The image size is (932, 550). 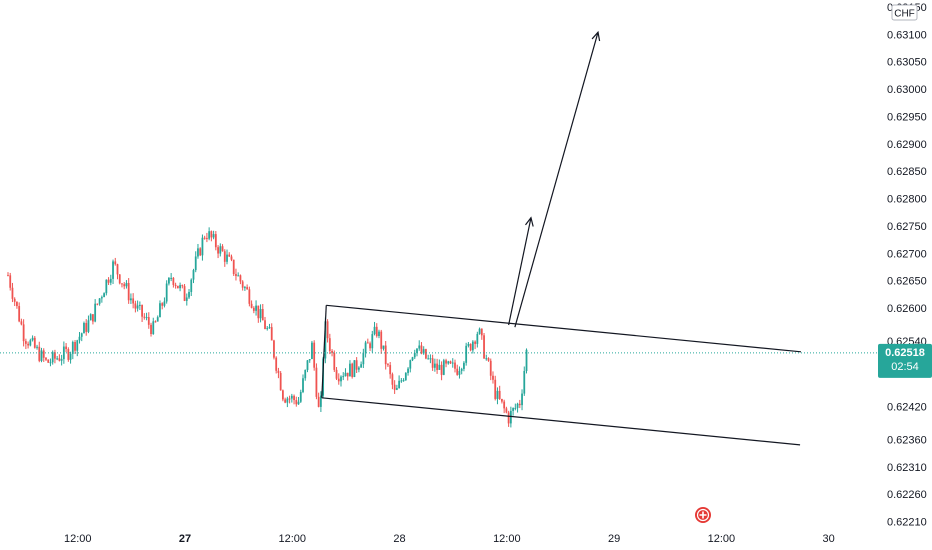 What do you see at coordinates (907, 468) in the screenshot?
I see `price-tick-label: 0.62310` at bounding box center [907, 468].